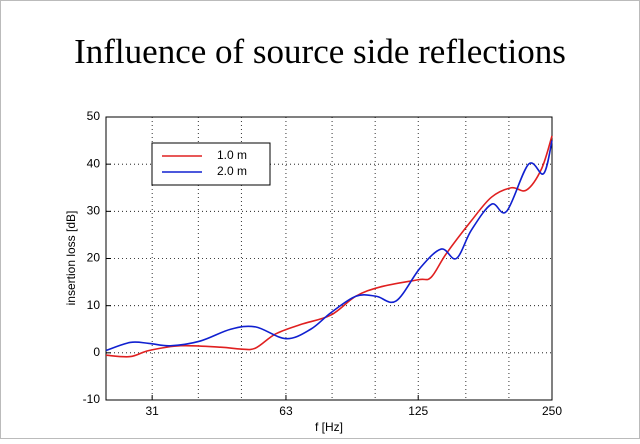 This screenshot has height=444, width=640. Describe the element at coordinates (94, 211) in the screenshot. I see `y-tick-label: 30` at that location.